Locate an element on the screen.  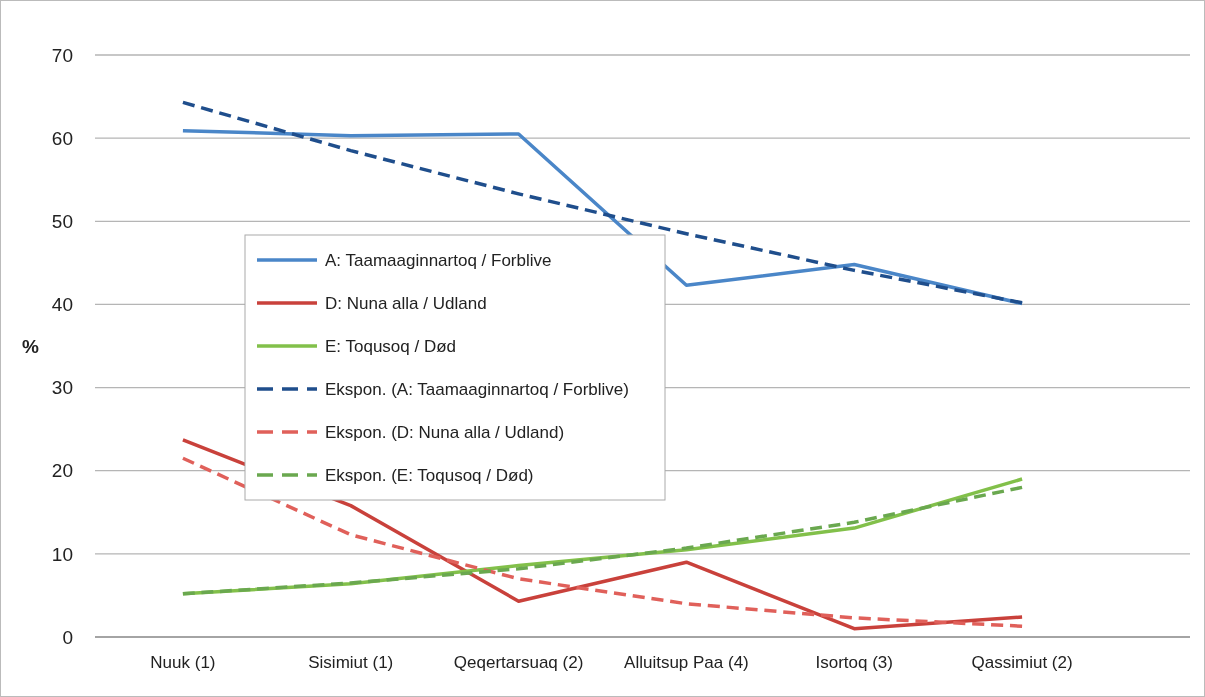
x-tick-label: Isortoq (3) is located at coordinates (854, 662).